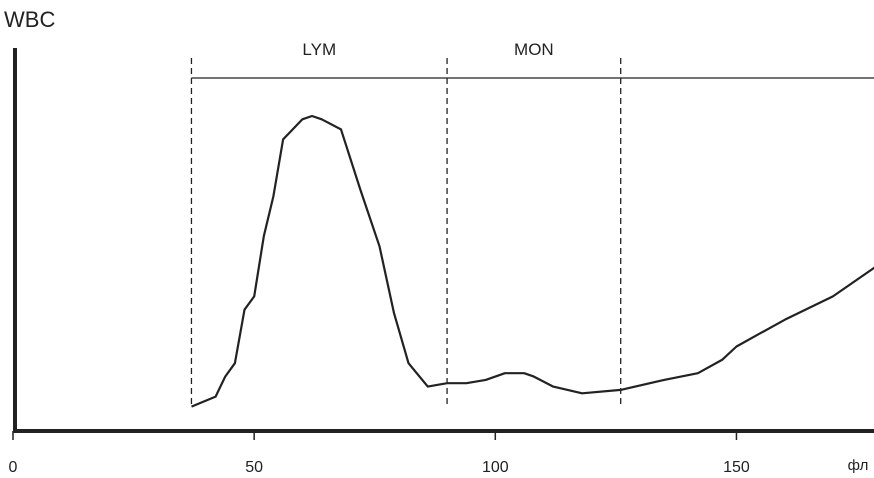  I want to click on x-unit-label: фл, so click(858, 465).